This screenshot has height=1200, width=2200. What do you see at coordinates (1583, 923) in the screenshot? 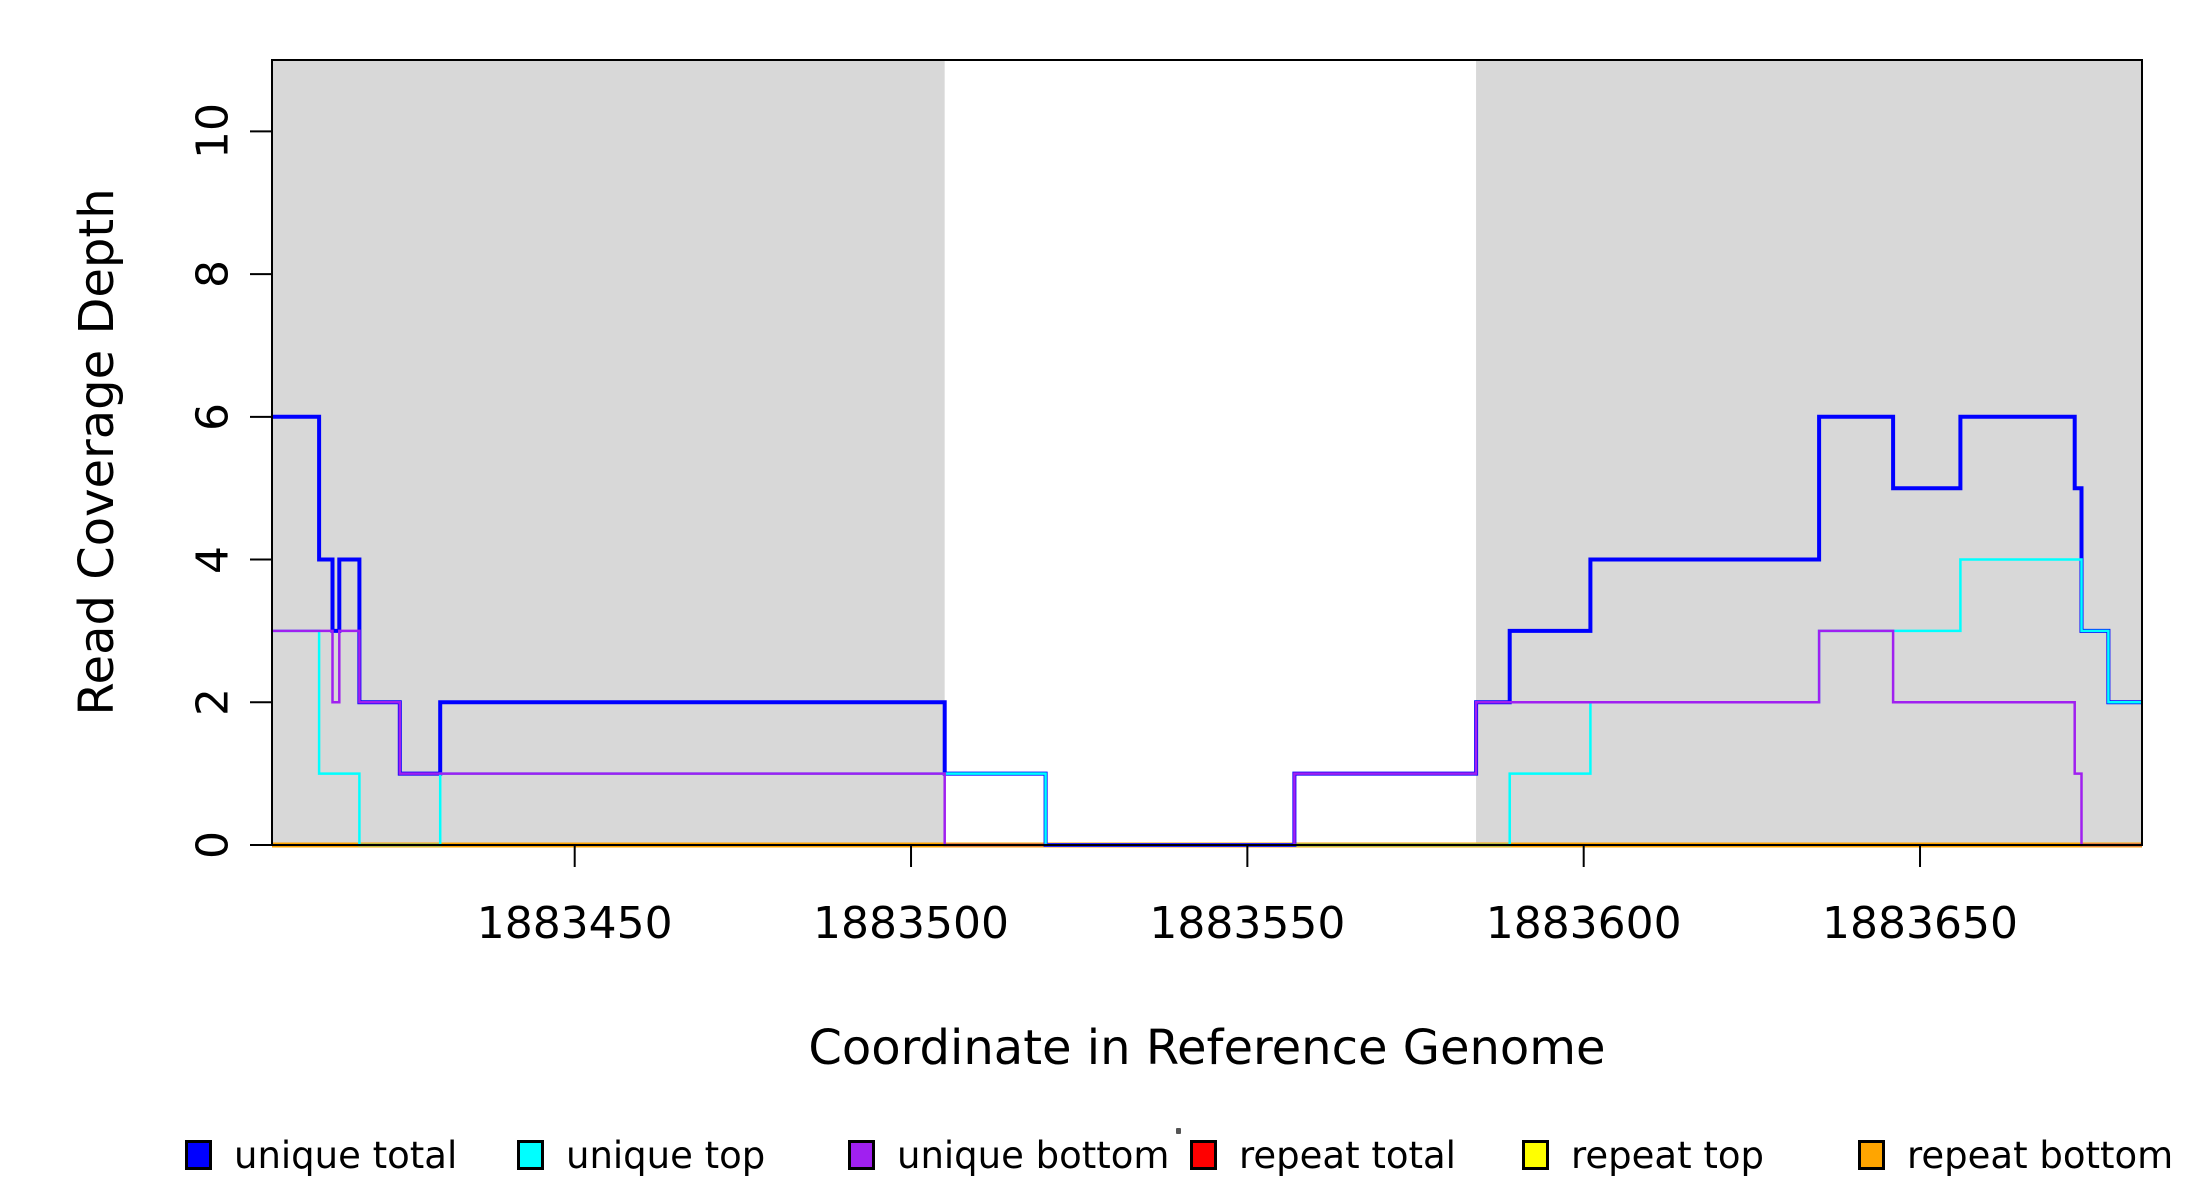
I see `x-tick-label: 1883600` at bounding box center [1583, 923].